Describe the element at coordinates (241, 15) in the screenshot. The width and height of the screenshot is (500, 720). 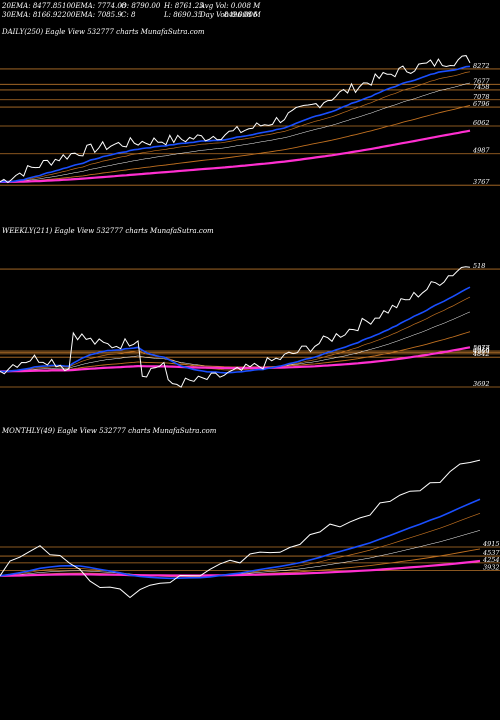
I see `header-overlap-value: 8496.006` at that location.